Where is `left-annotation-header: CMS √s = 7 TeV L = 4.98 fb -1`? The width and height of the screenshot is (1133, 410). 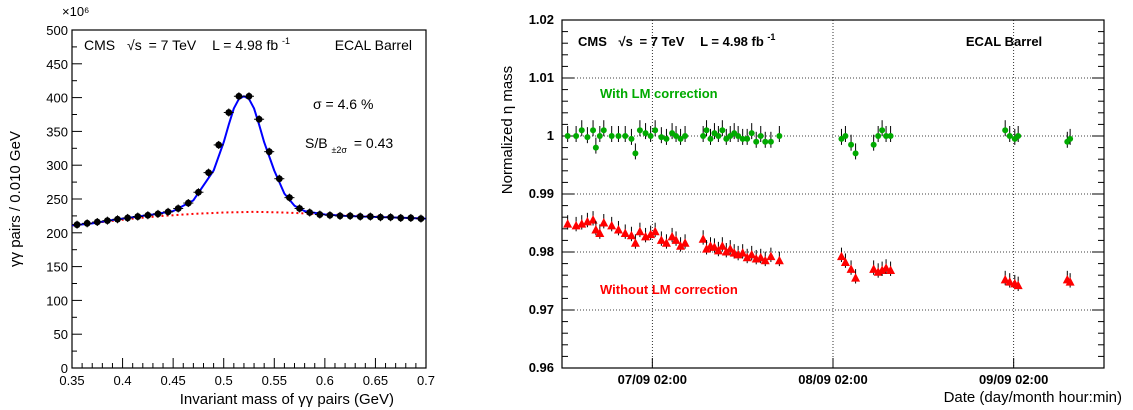 left-annotation-header: CMS √s = 7 TeV L = 4.98 fb -1 is located at coordinates (187, 44).